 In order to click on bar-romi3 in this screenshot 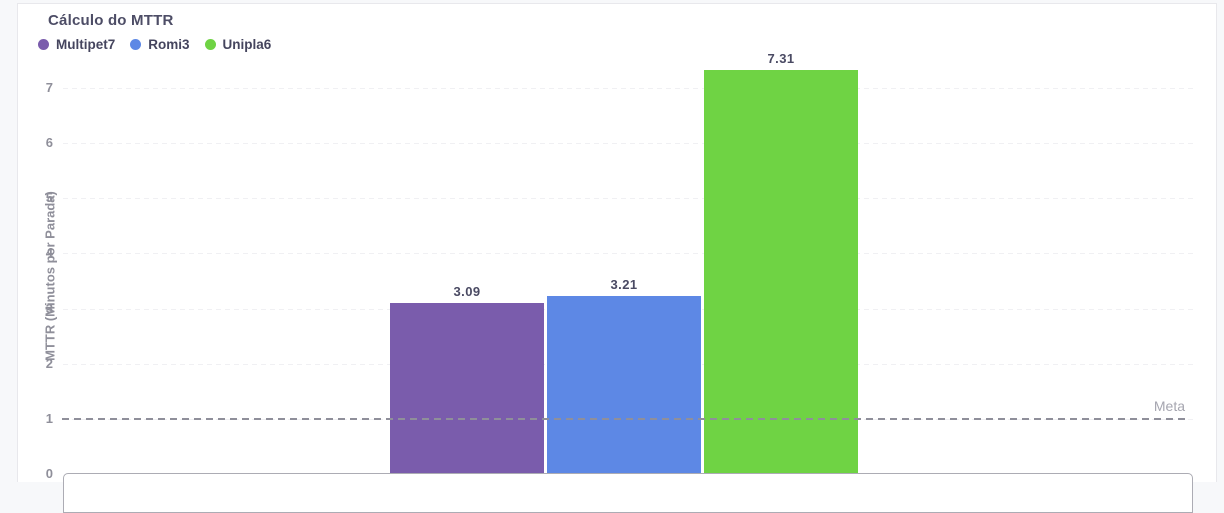, I will do `click(624, 384)`.